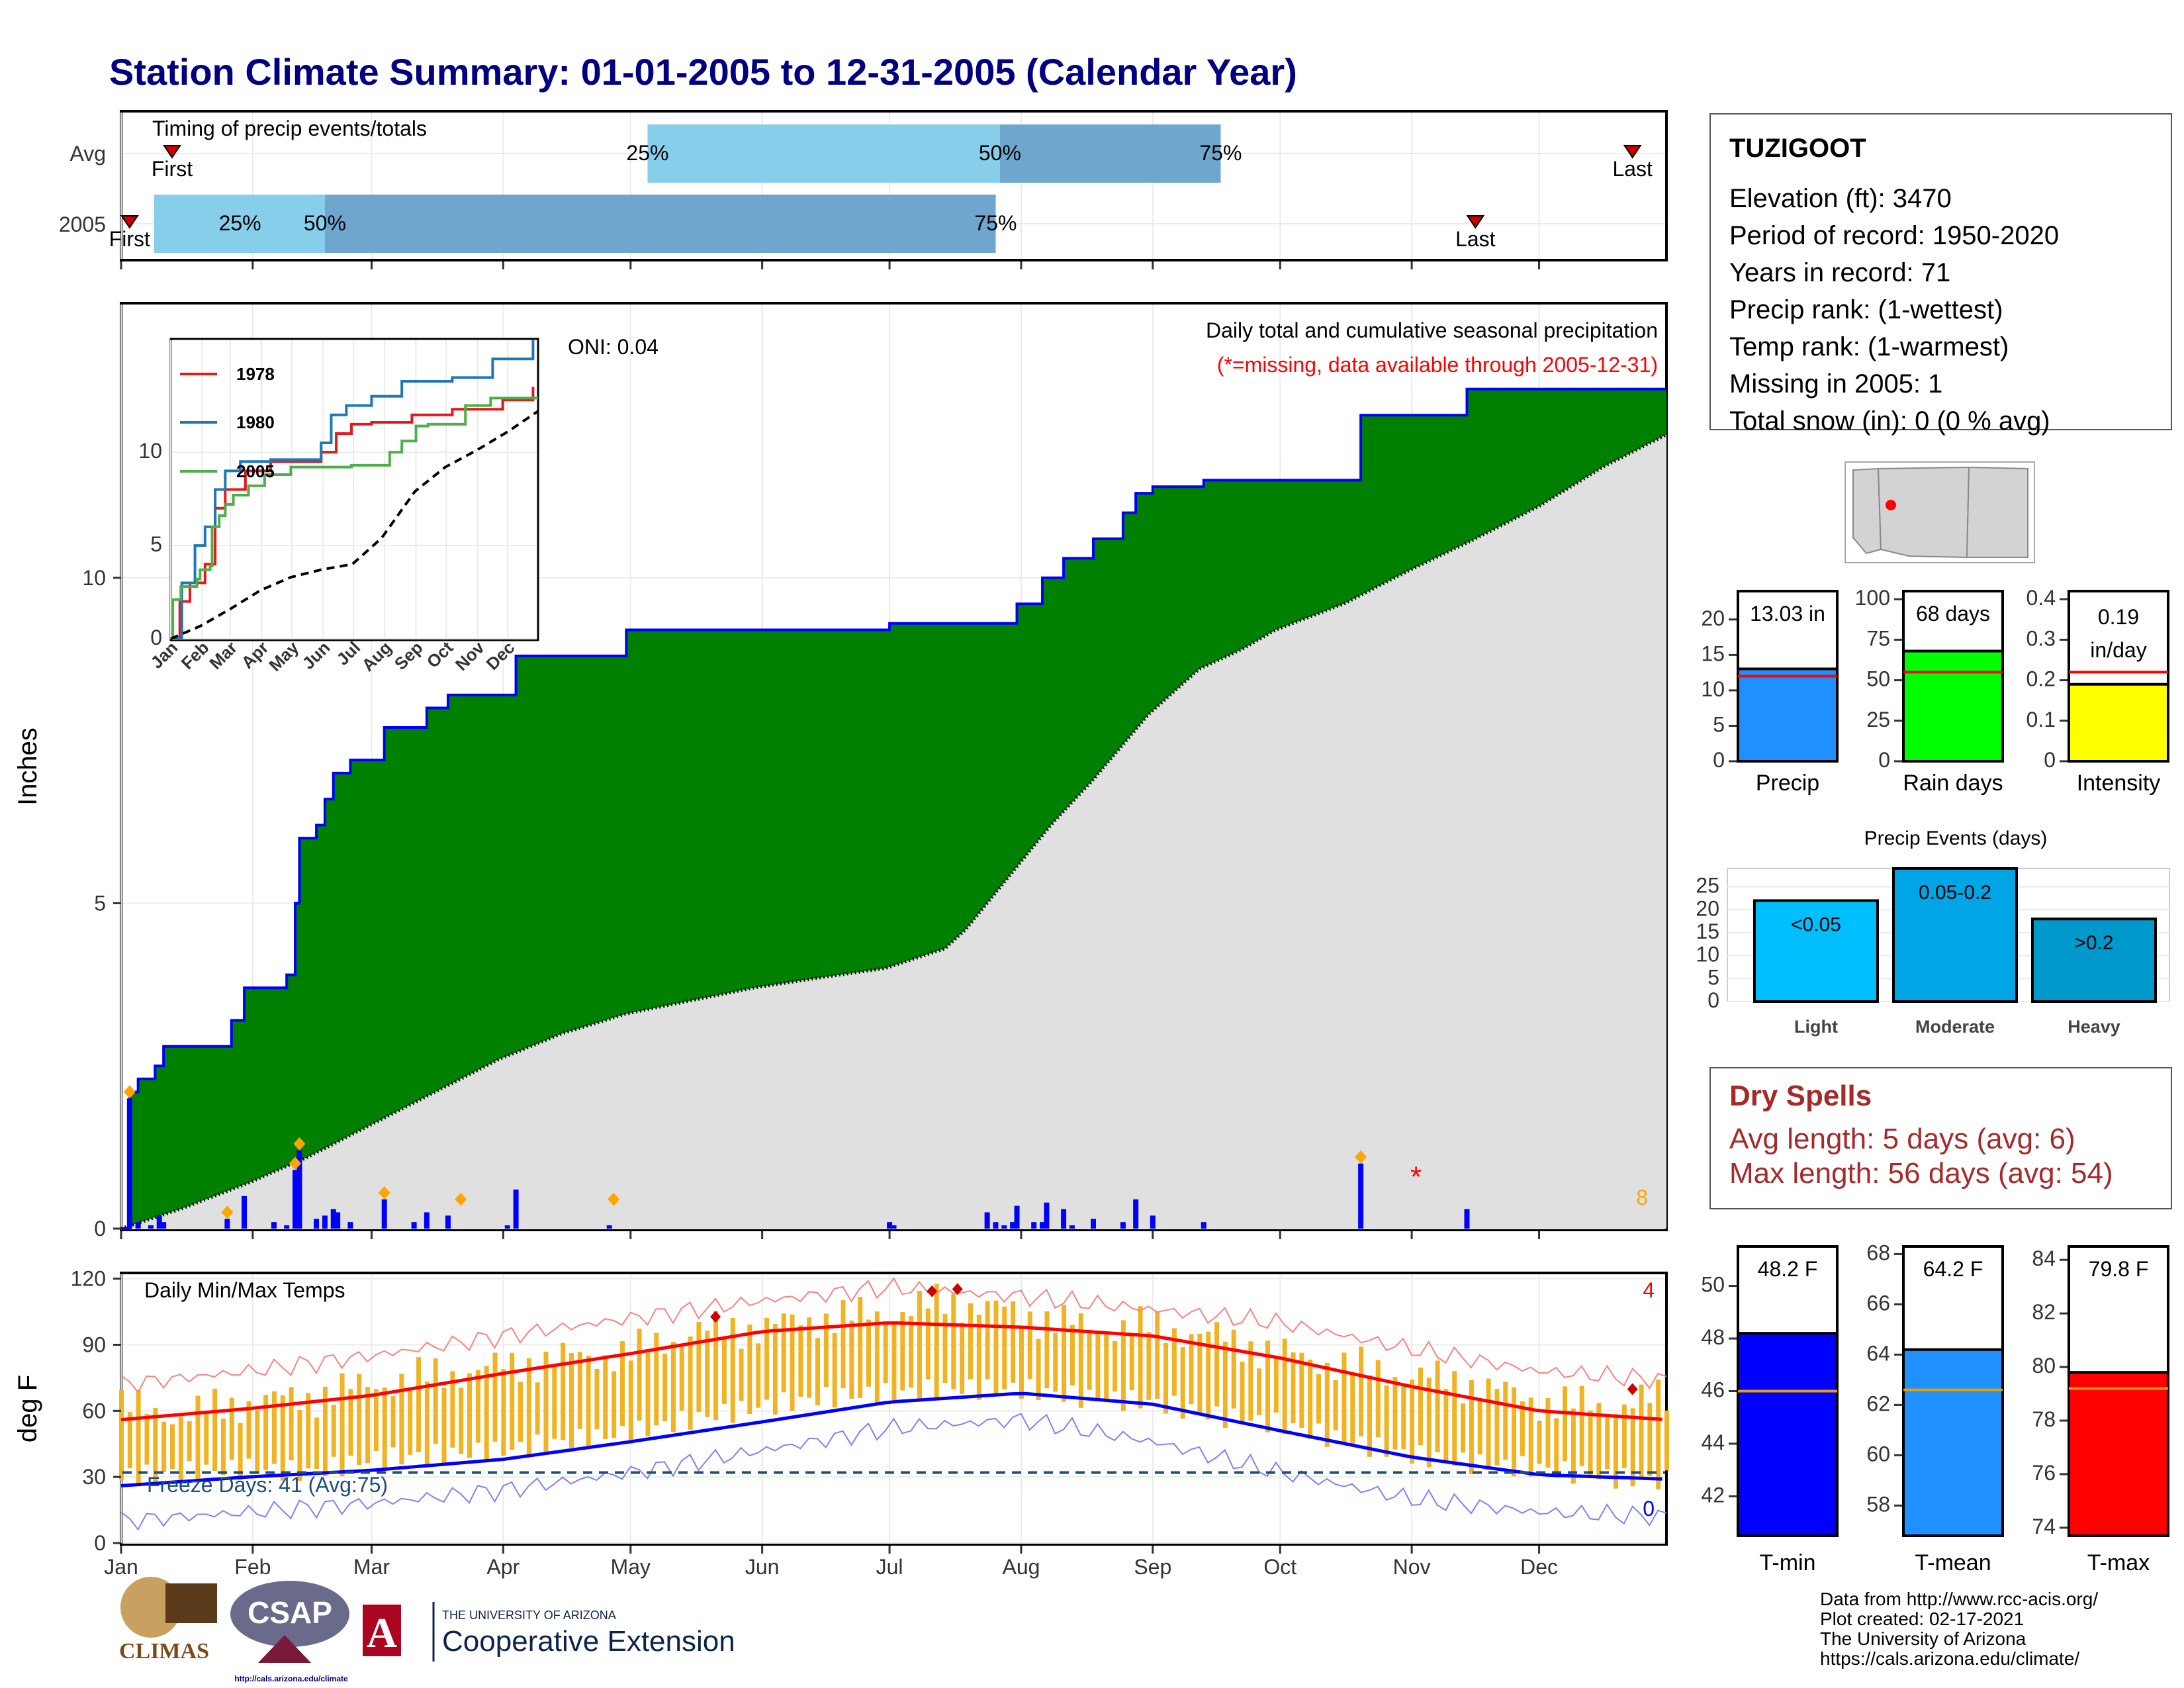 The image size is (2184, 1688). What do you see at coordinates (1713, 1000) in the screenshot?
I see `events-y-tick-label: 0` at bounding box center [1713, 1000].